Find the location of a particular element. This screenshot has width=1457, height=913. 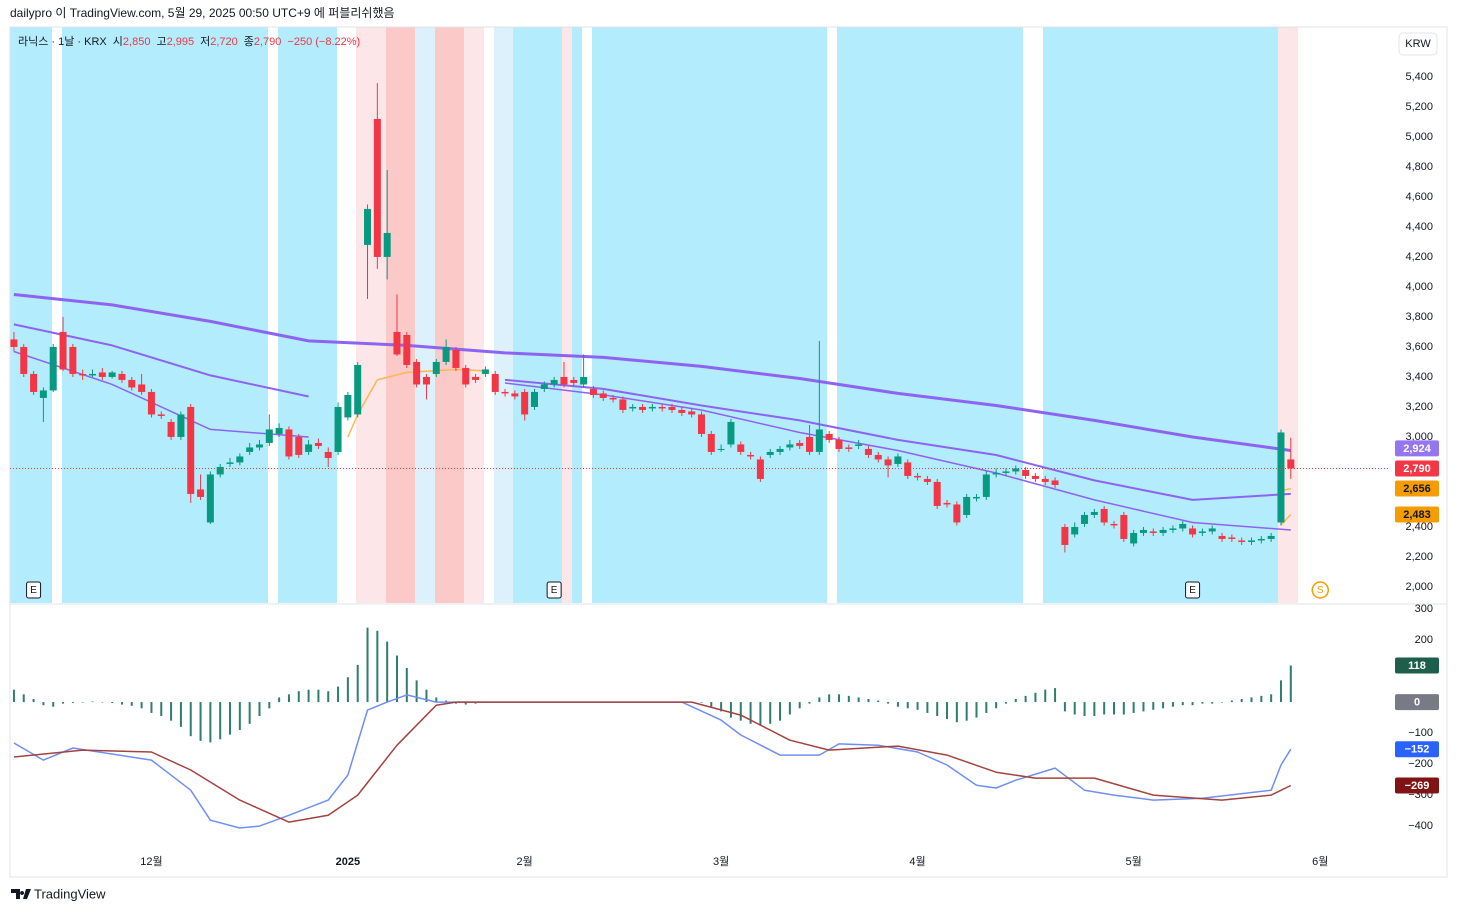

currency: KRW is located at coordinates (1418, 44).